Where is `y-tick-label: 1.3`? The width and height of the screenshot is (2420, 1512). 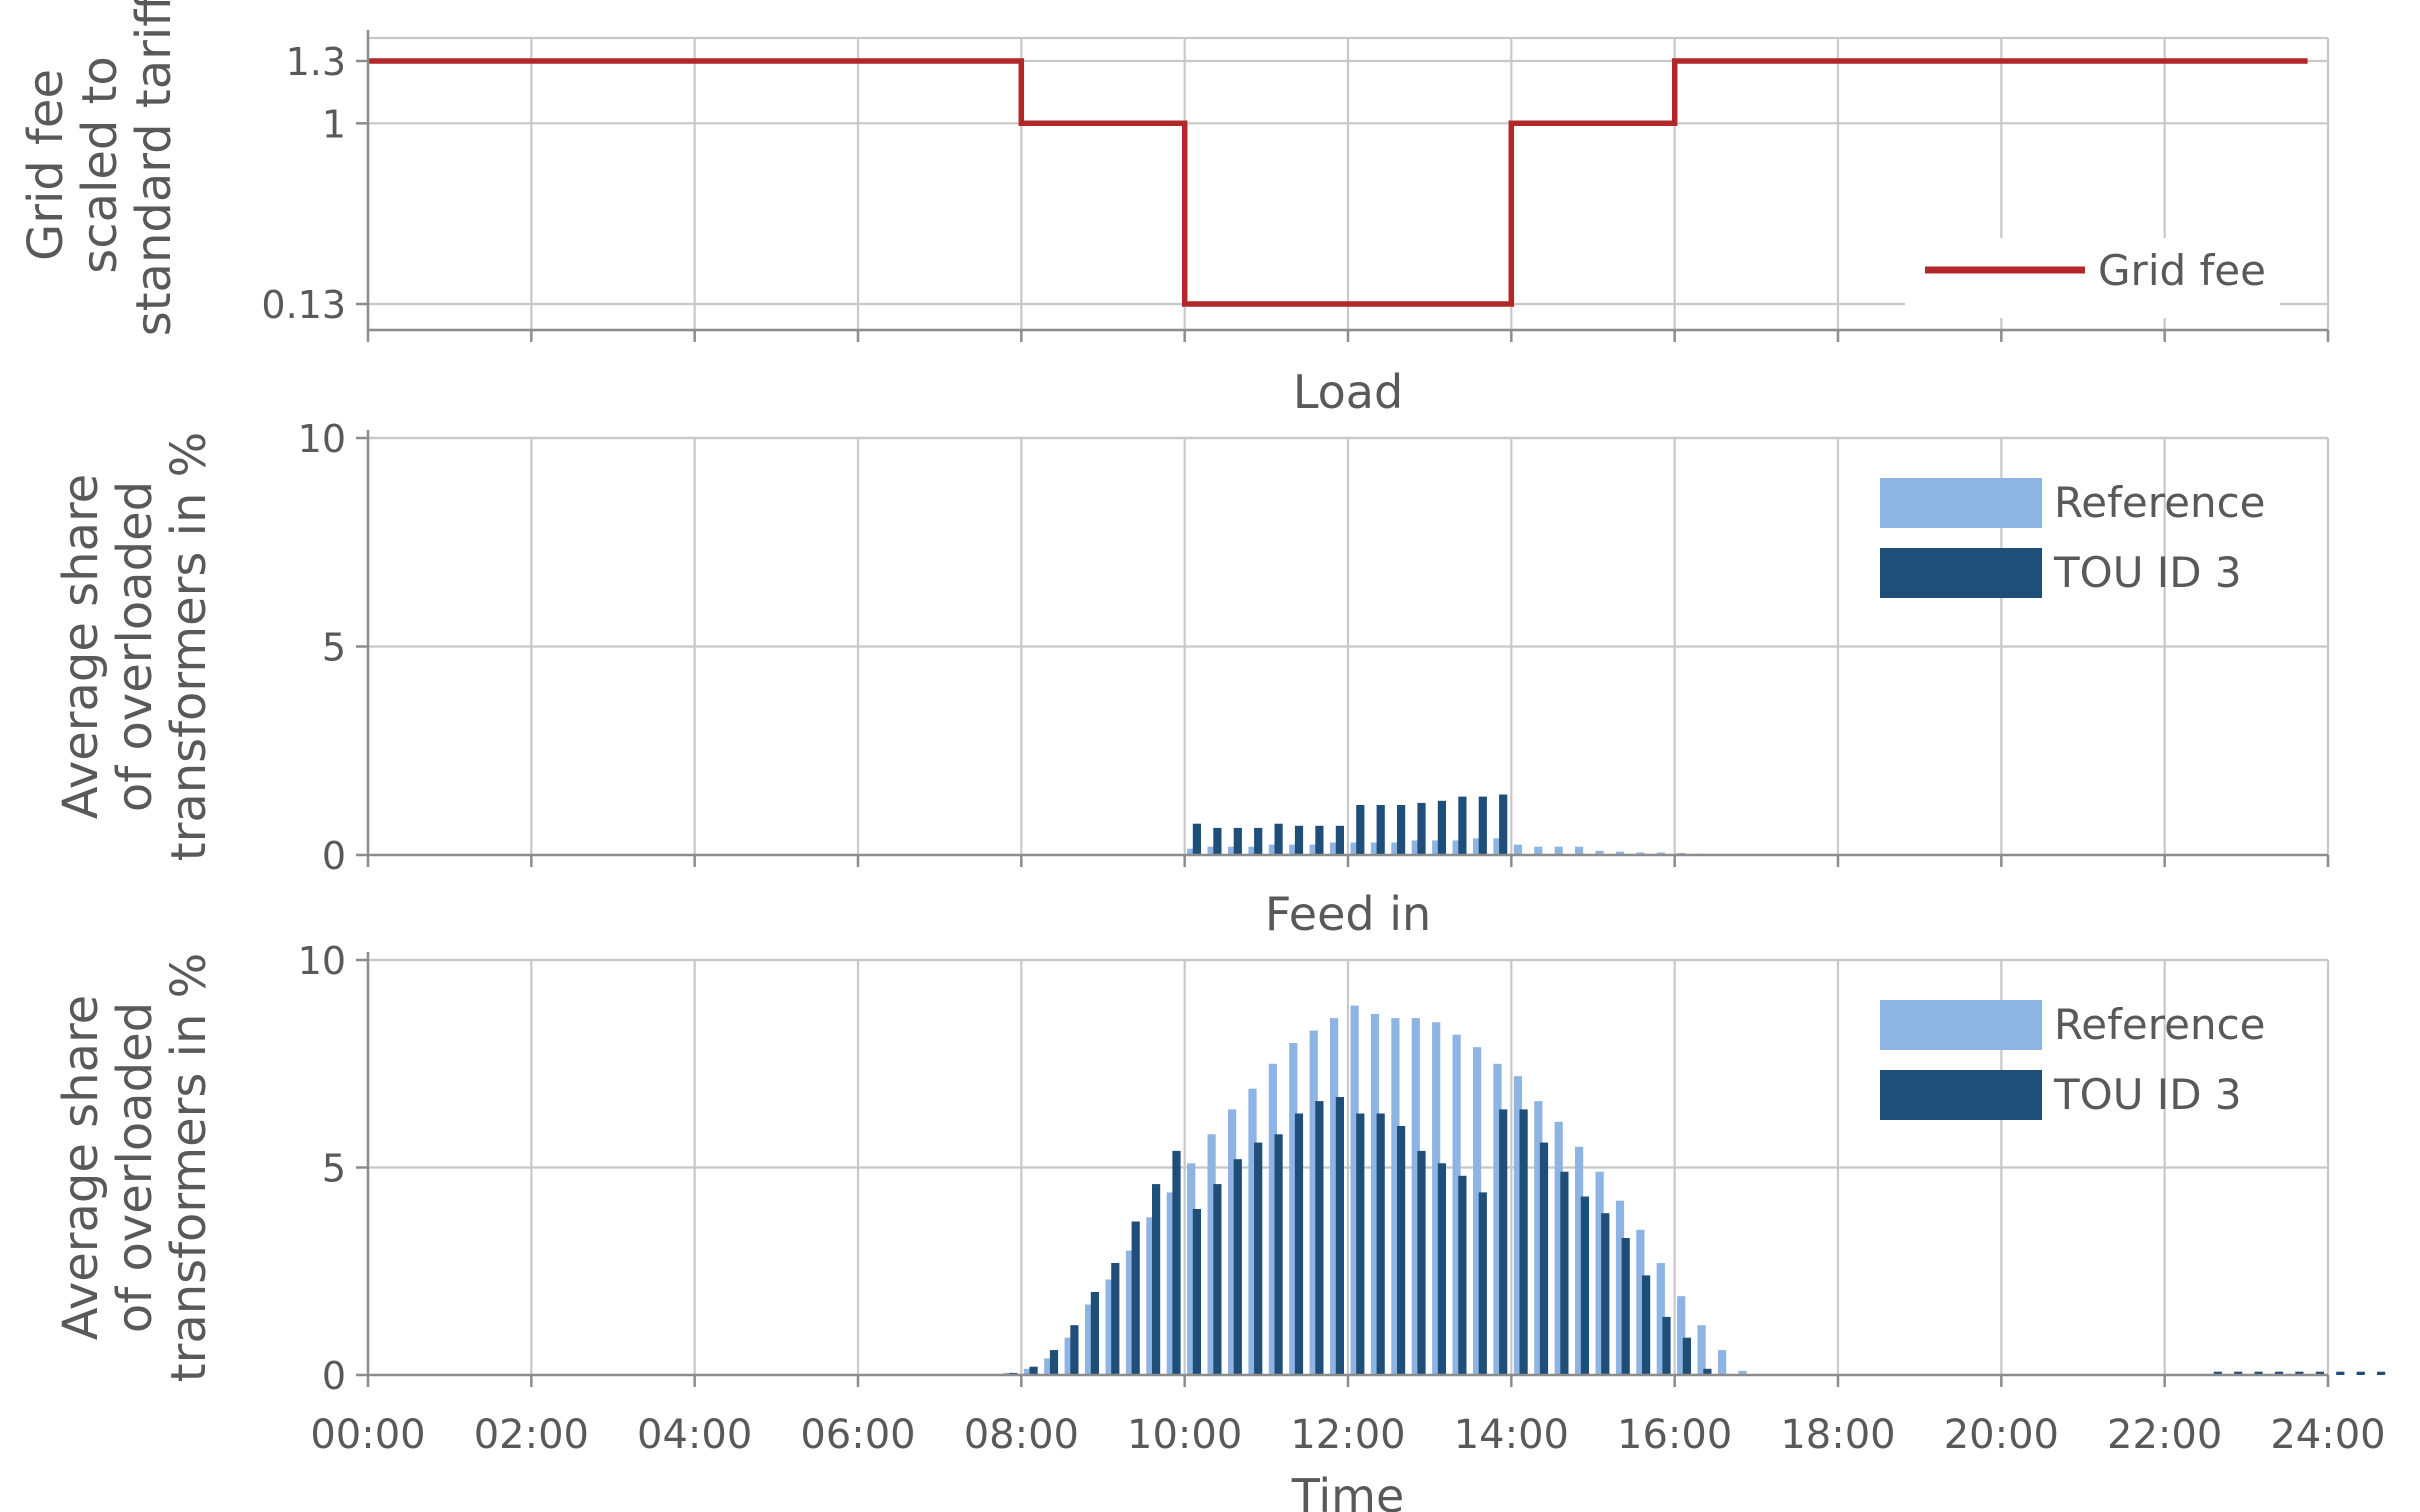 y-tick-label: 1.3 is located at coordinates (316, 62).